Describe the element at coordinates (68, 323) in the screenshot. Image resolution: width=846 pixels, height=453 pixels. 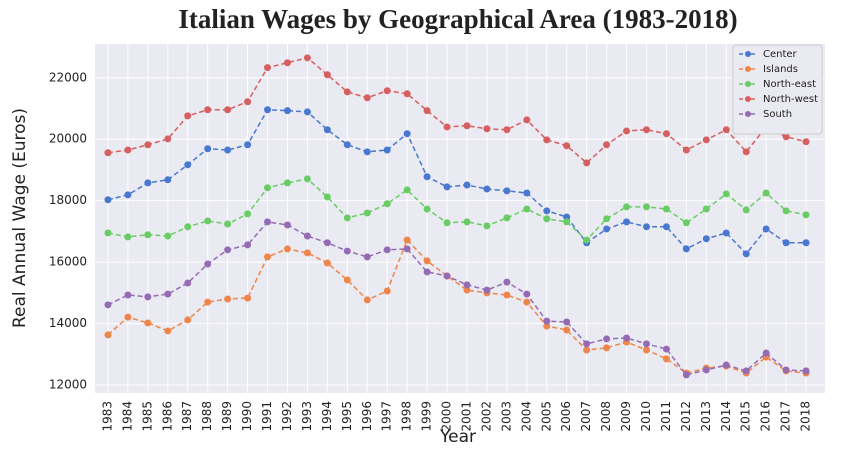
I see `y-tick-label: 14000` at that location.